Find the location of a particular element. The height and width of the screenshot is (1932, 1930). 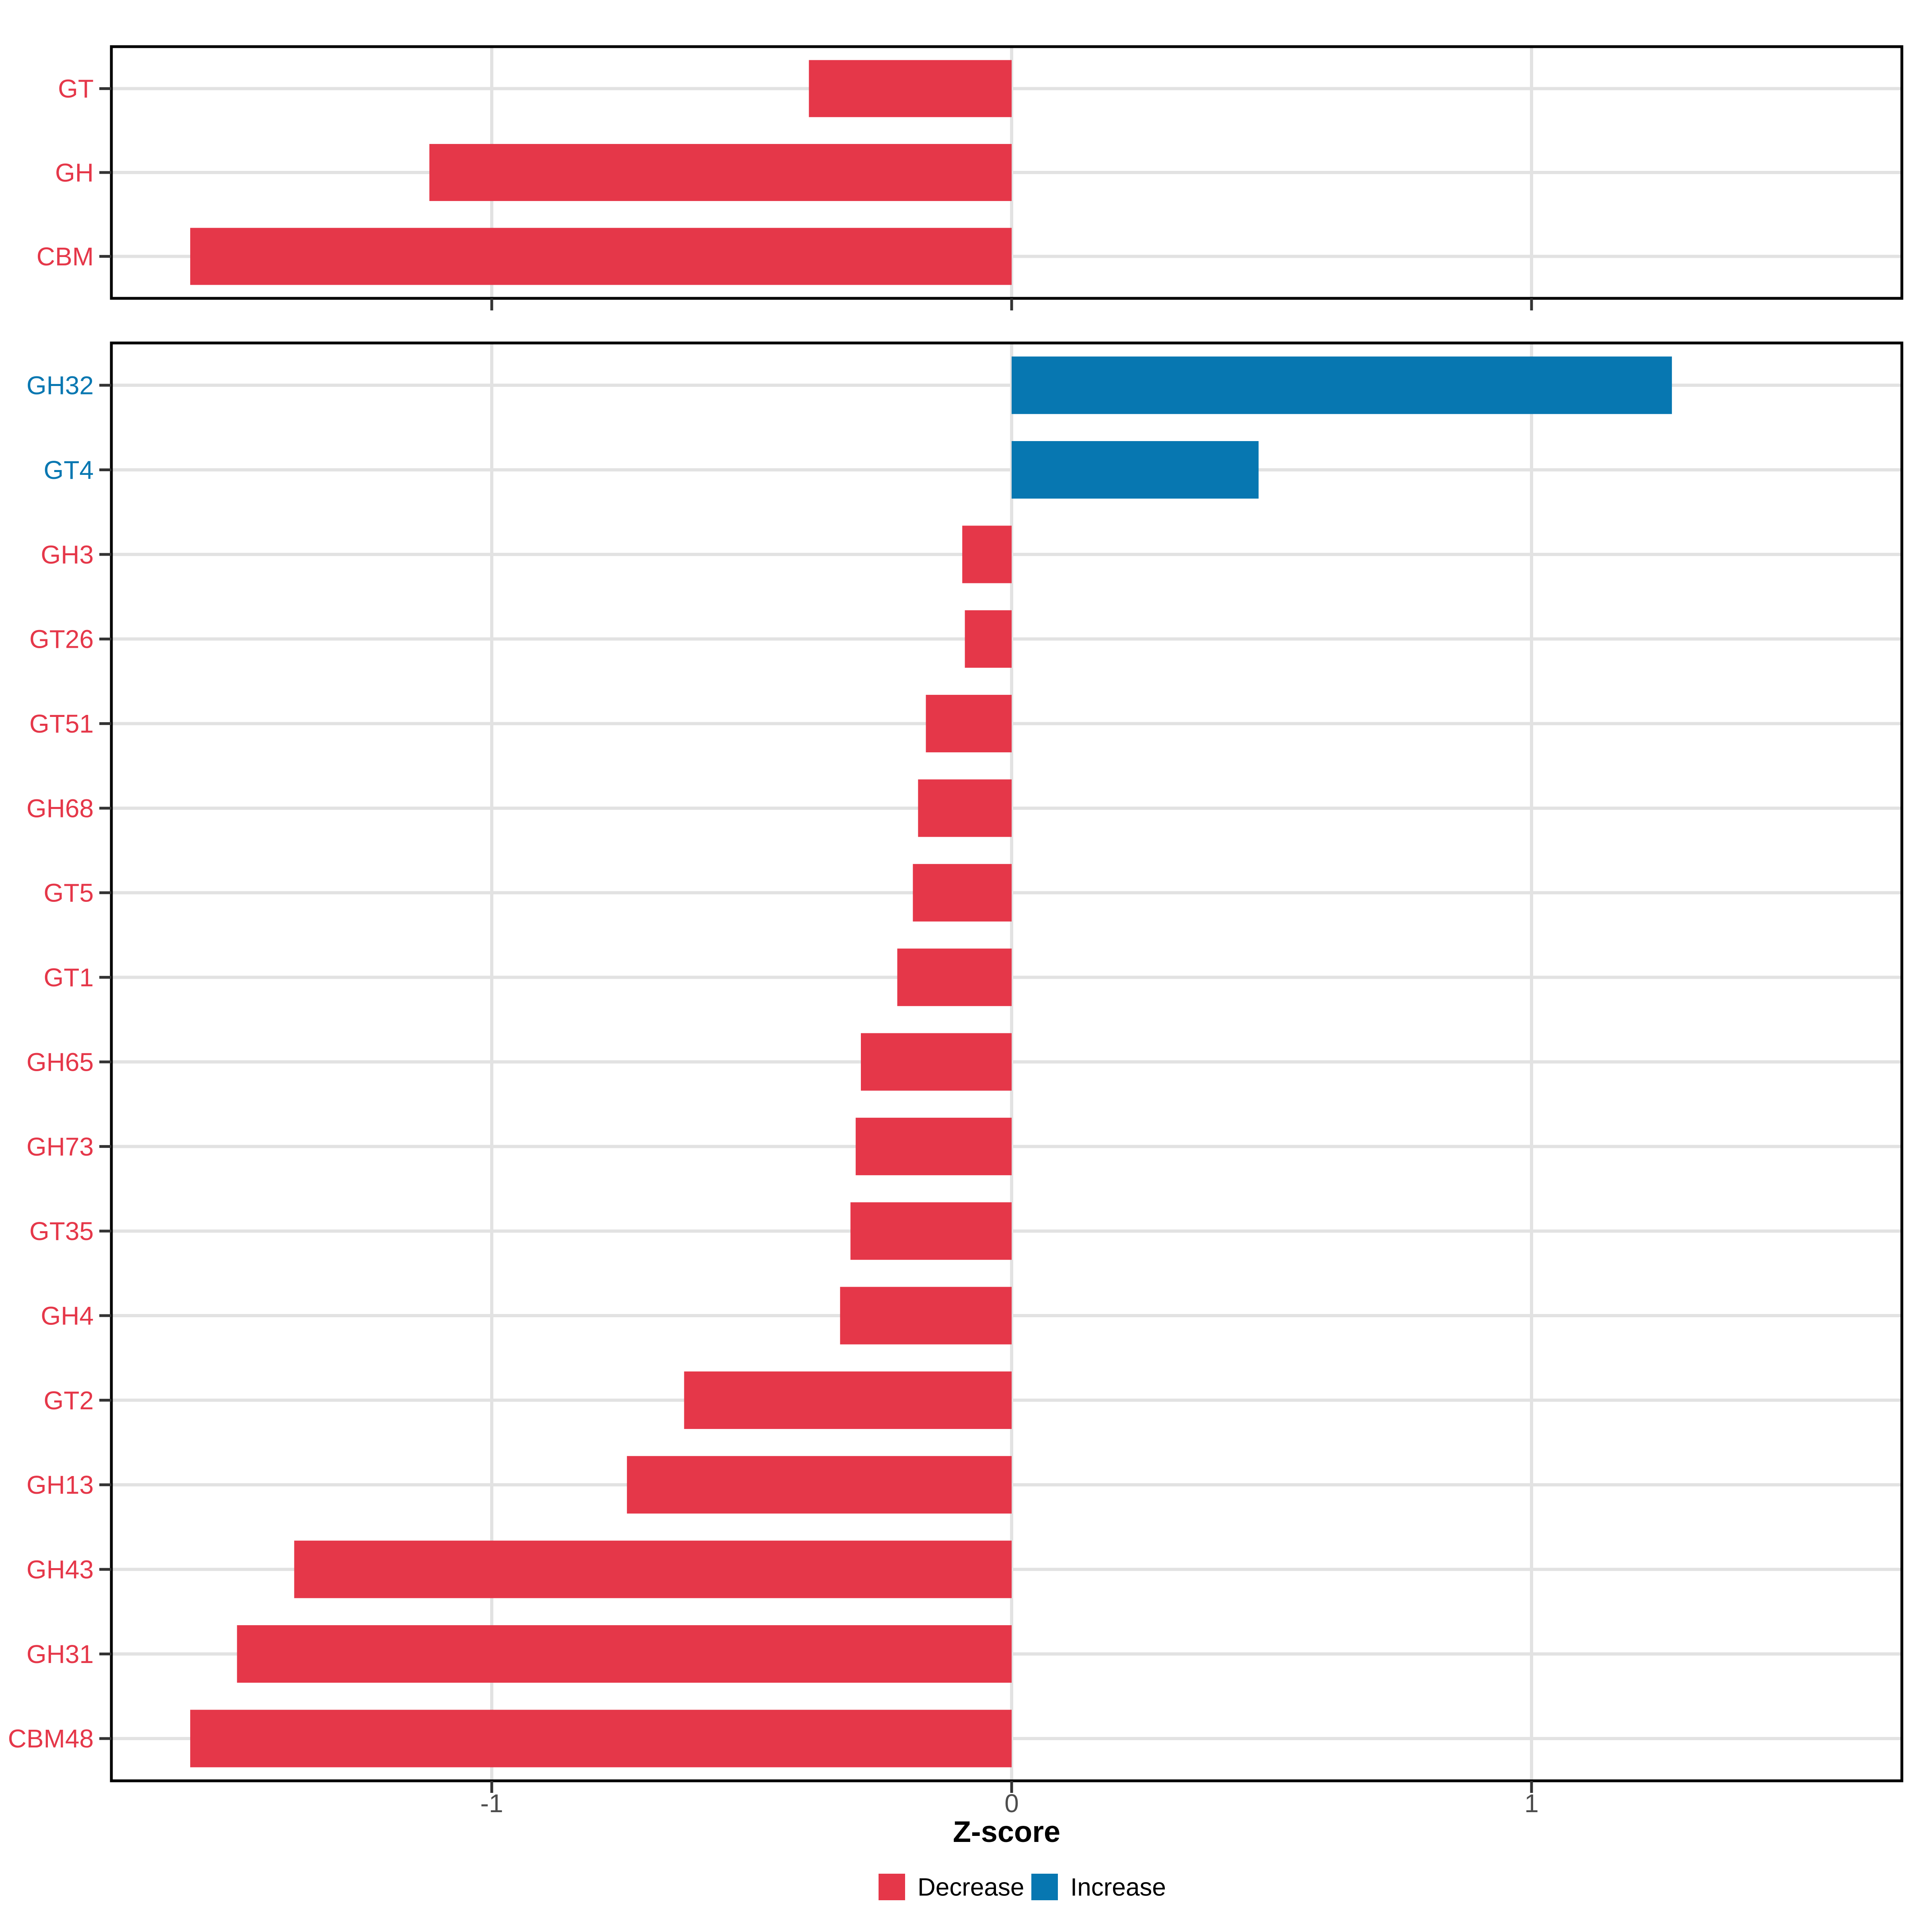

category-label-GT2: GT2 is located at coordinates (69, 1400).